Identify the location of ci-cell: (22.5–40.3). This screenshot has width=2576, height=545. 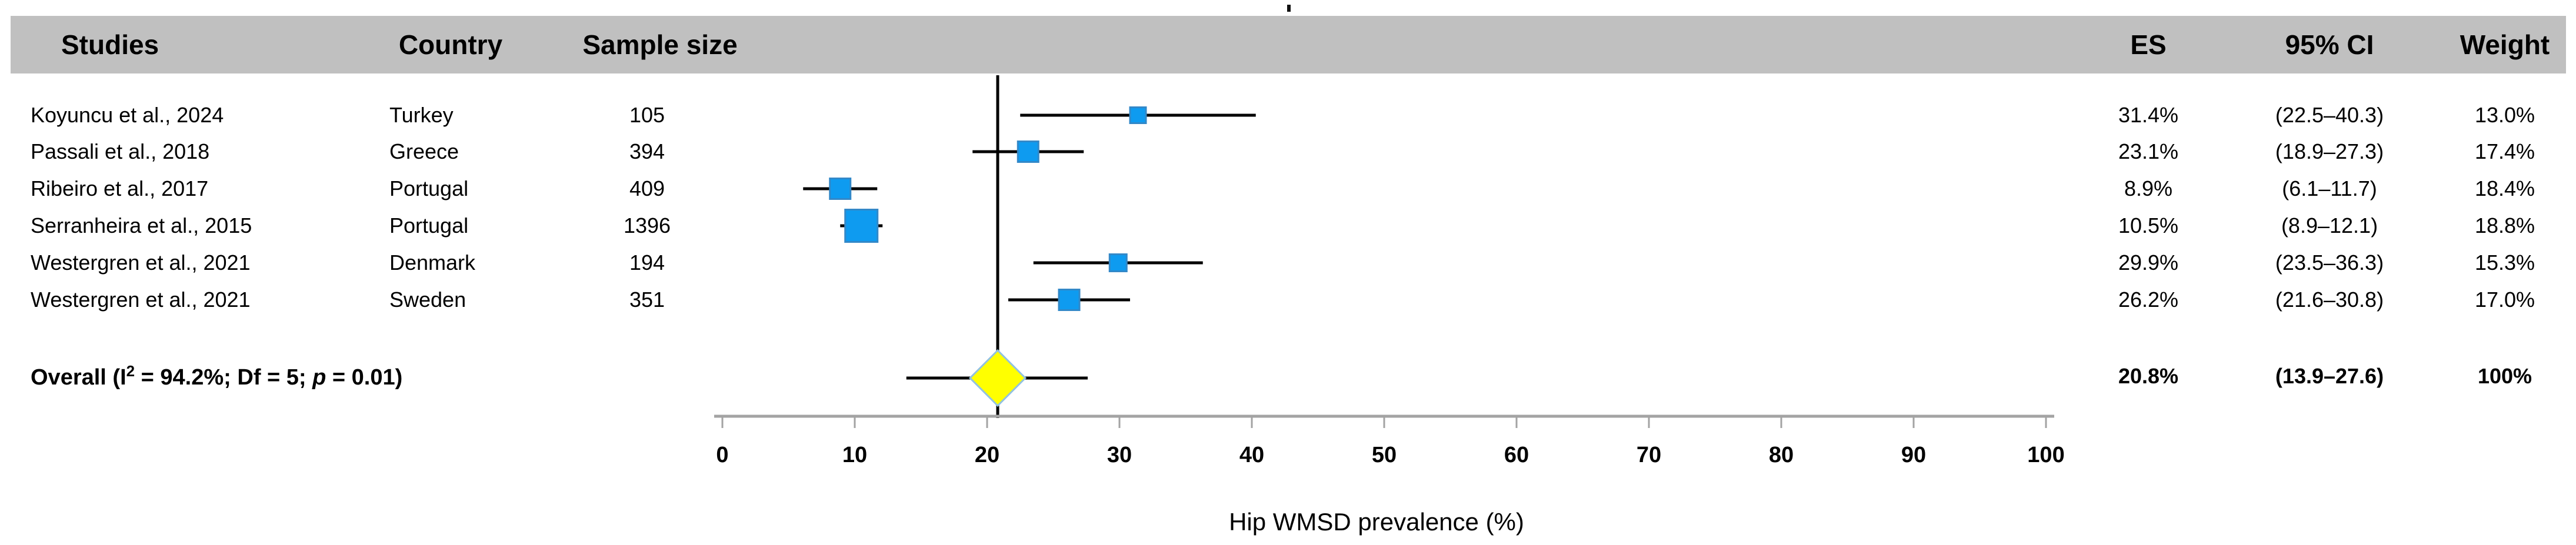
(2329, 115).